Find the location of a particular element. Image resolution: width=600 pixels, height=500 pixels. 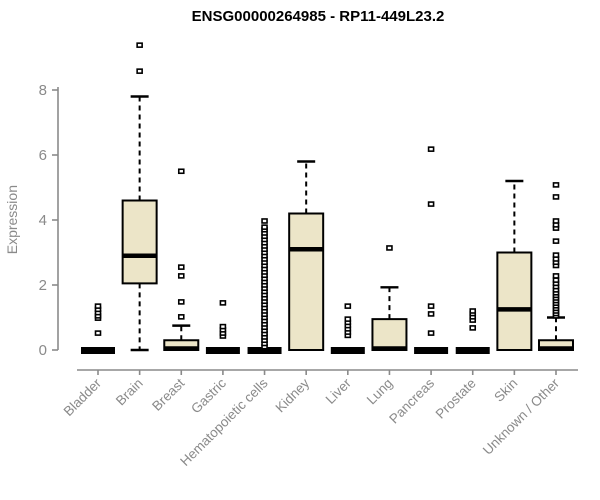

box-gastric is located at coordinates (222, 327).